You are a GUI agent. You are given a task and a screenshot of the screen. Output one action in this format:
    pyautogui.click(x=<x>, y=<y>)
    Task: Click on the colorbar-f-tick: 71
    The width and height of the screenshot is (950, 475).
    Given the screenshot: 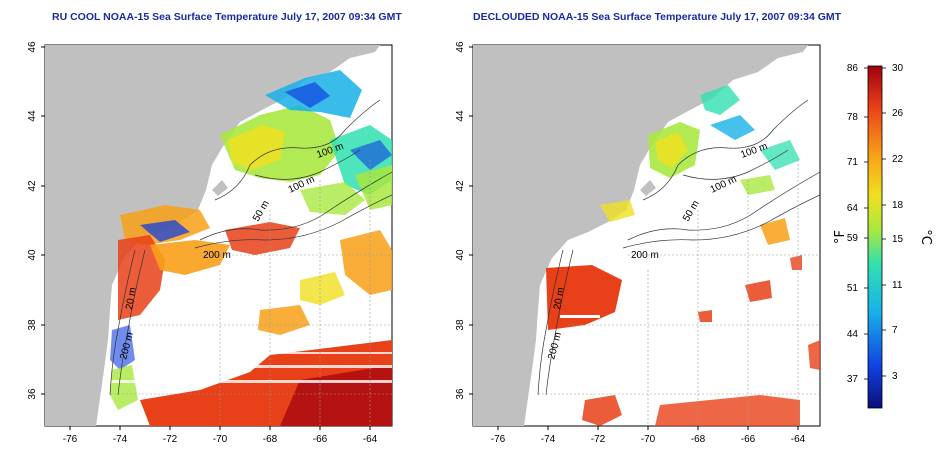 What is the action you would take?
    pyautogui.click(x=853, y=162)
    